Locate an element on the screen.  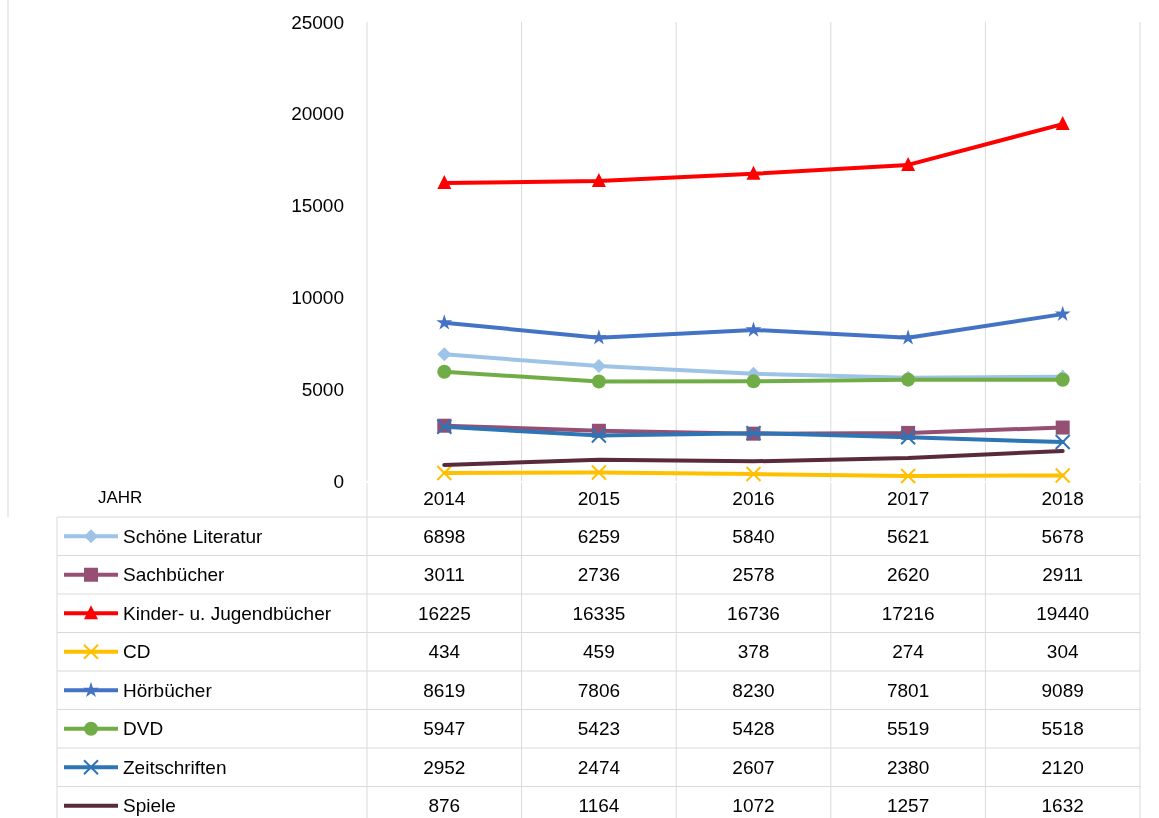
legend-label: Sachbücher is located at coordinates (174, 575).